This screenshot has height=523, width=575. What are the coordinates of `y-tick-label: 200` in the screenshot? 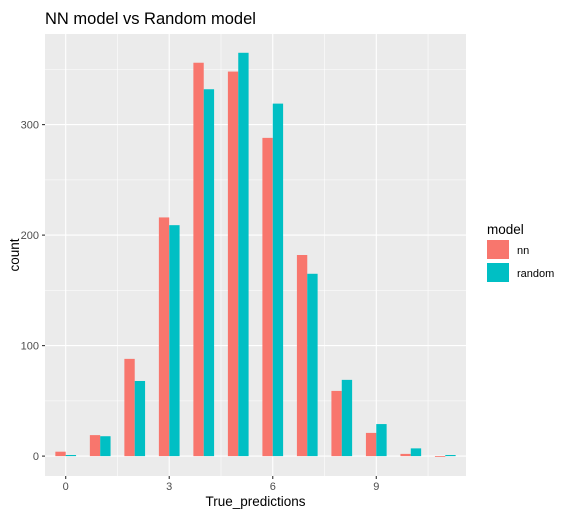 It's located at (30, 236).